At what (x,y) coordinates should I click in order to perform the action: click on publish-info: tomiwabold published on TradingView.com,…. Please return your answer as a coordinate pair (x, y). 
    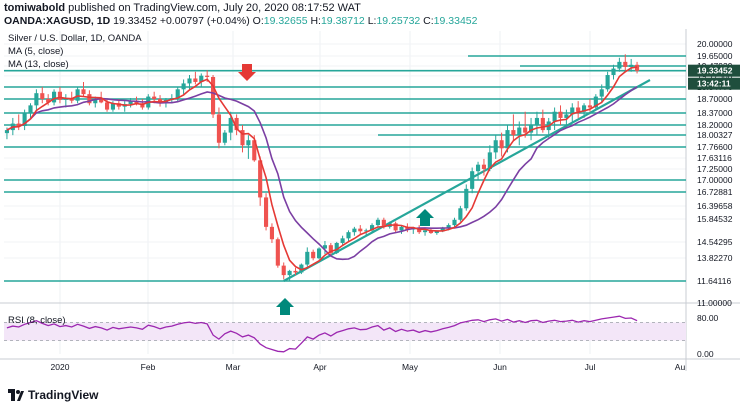
    Looking at the image, I should click on (182, 8).